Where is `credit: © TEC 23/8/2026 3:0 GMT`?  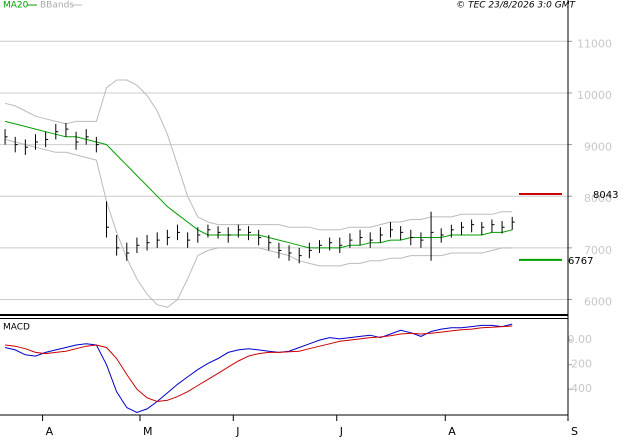 credit: © TEC 23/8/2026 3:0 GMT is located at coordinates (516, 6).